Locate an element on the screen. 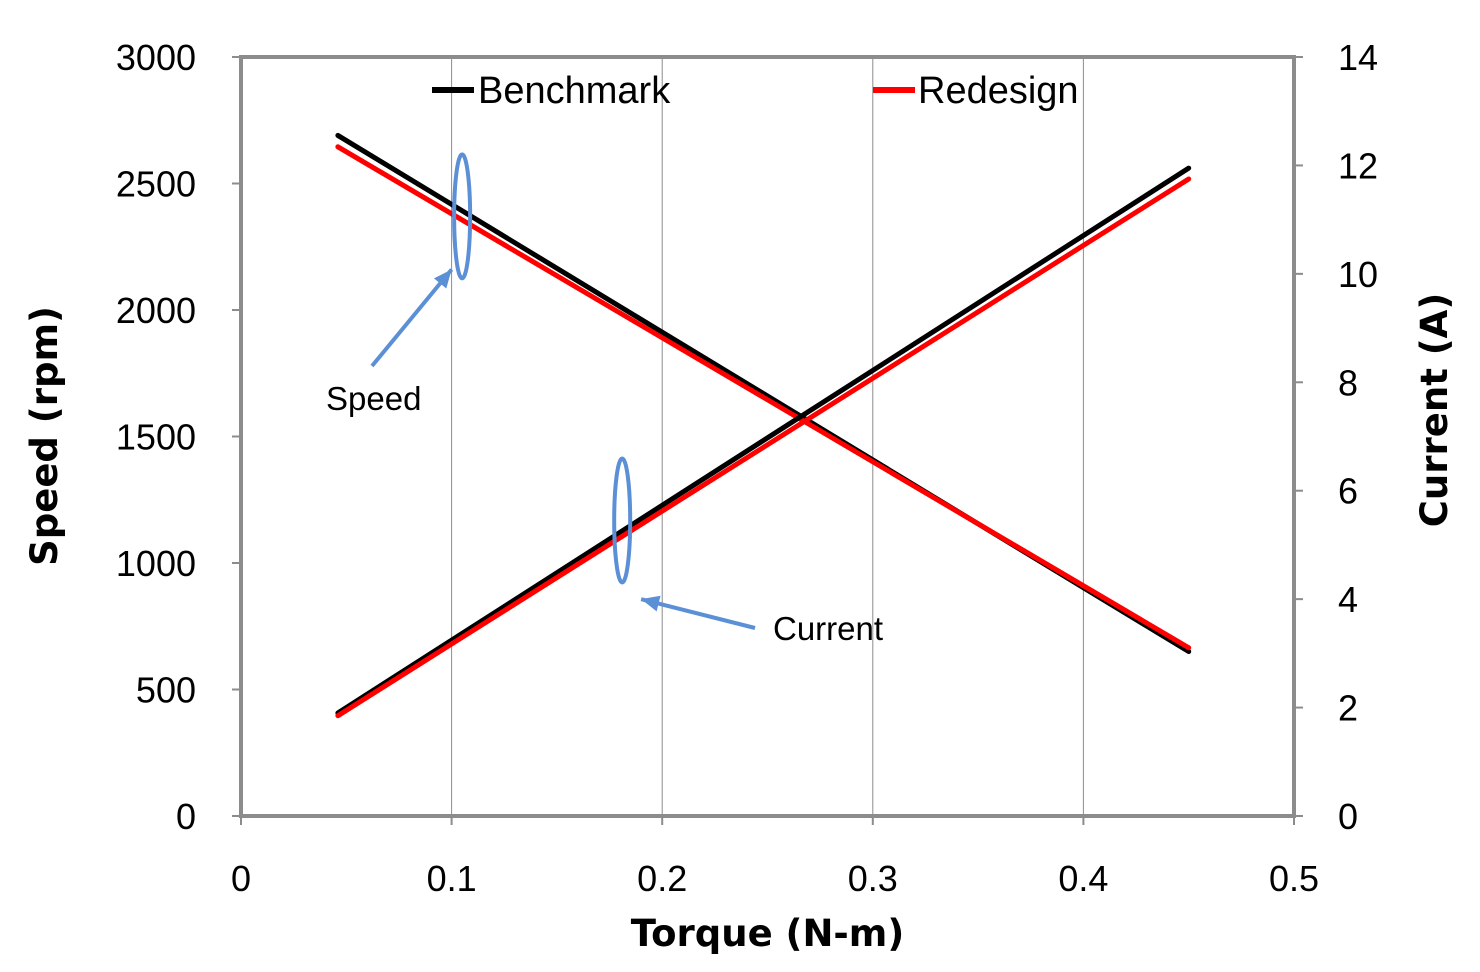 The image size is (1480, 972). x-tick-label: 0.2 is located at coordinates (662, 878).